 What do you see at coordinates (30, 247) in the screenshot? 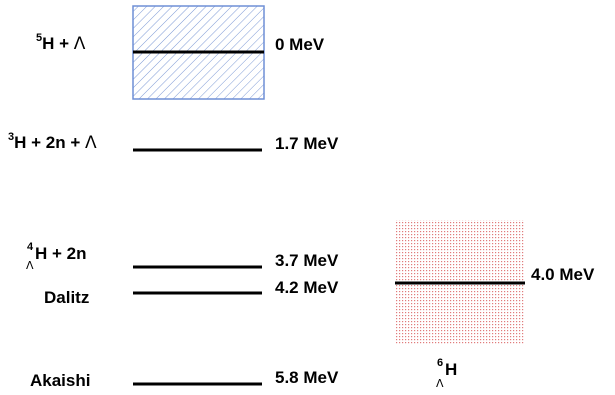
I see `level-label-2-sup: 4` at bounding box center [30, 247].